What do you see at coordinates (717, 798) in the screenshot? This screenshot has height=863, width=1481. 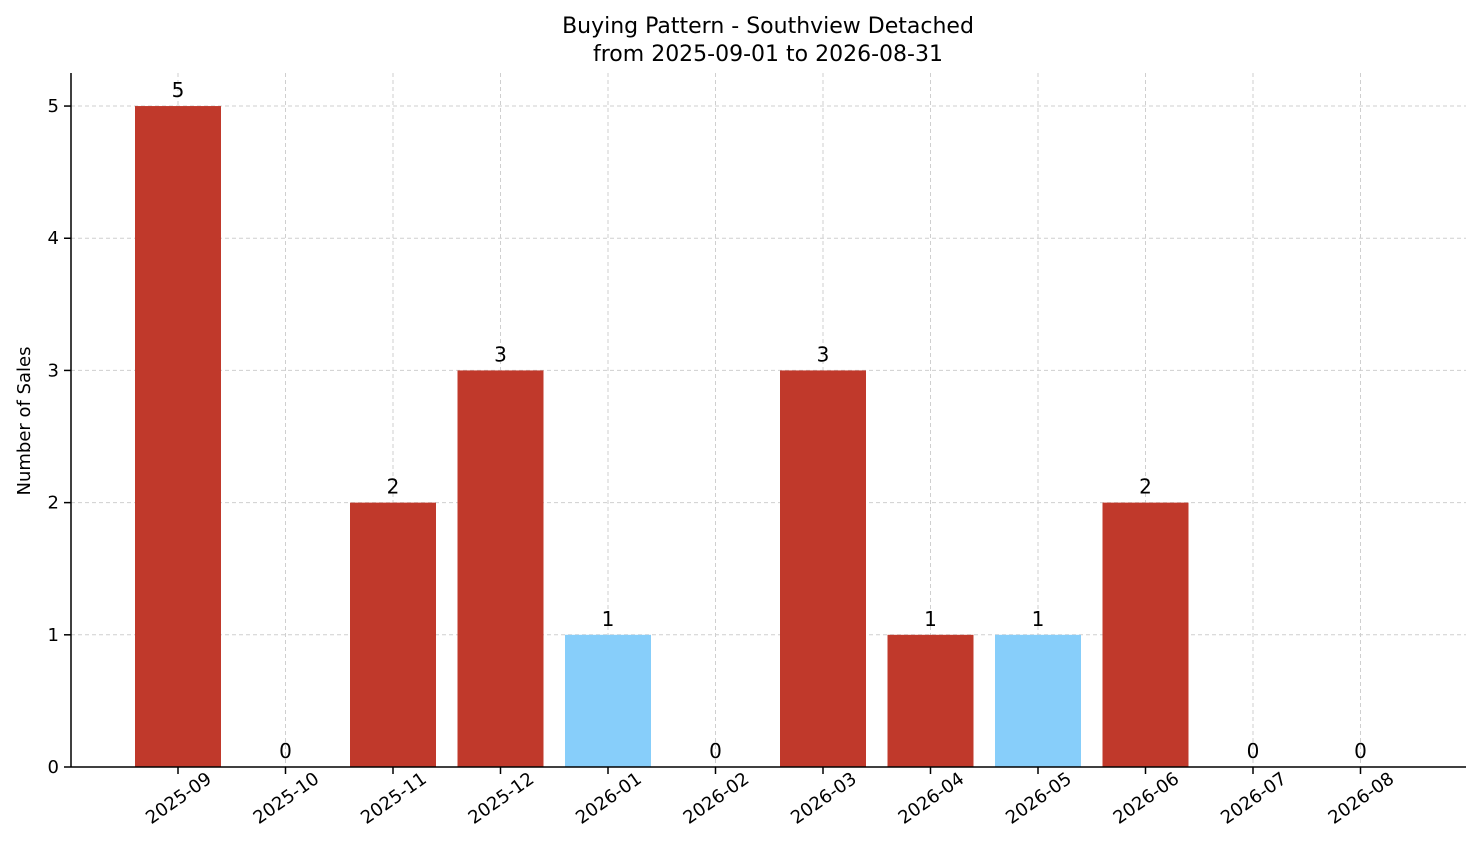 I see `x-tick-label: 2026-02` at bounding box center [717, 798].